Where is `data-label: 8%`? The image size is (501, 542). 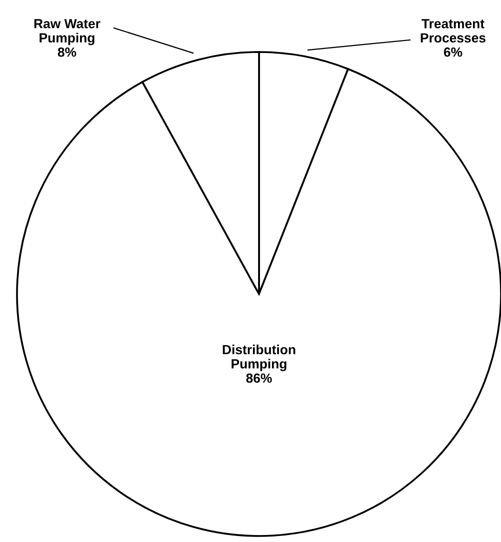
data-label: 8% is located at coordinates (67, 52).